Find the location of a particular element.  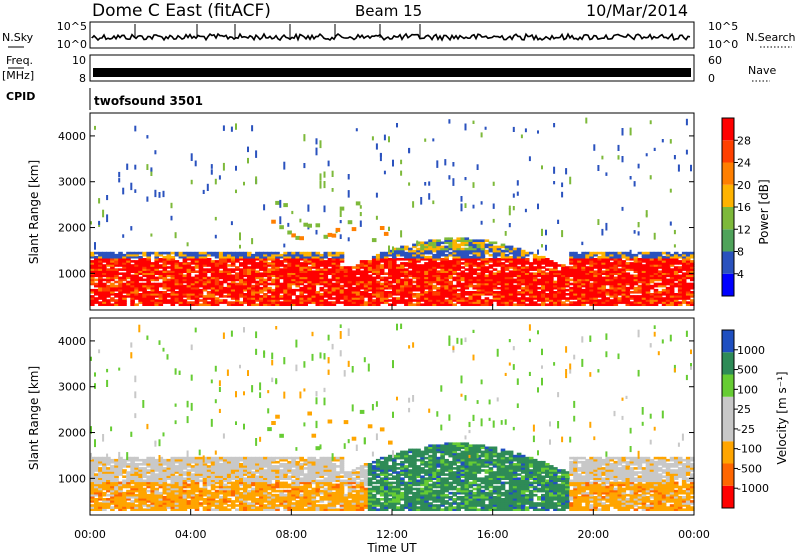

colorbar-tick-label: 24 is located at coordinates (744, 163).